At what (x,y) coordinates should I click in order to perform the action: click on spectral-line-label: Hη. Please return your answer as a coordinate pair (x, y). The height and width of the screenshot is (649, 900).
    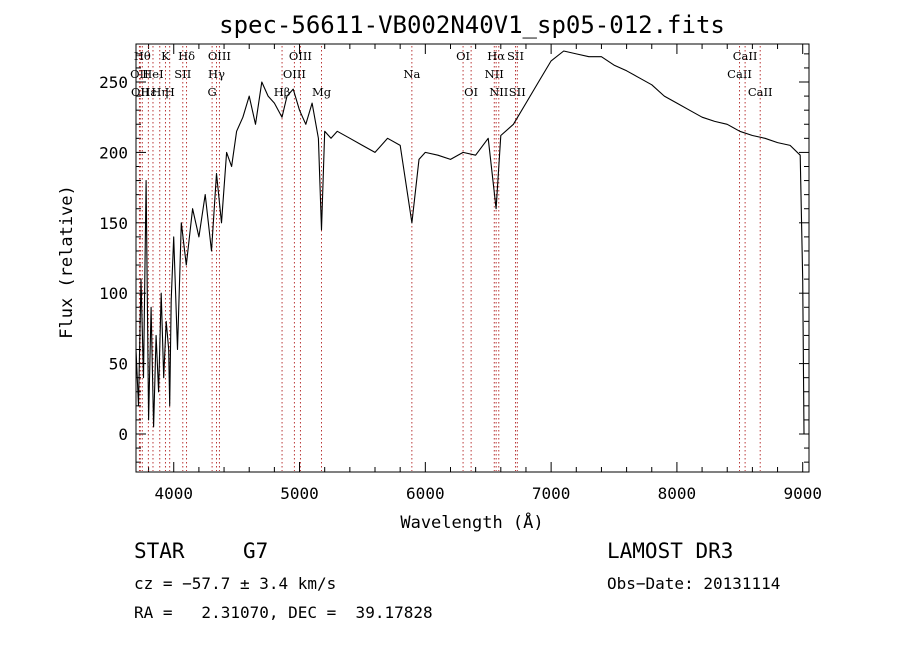
    Looking at the image, I should click on (159, 92).